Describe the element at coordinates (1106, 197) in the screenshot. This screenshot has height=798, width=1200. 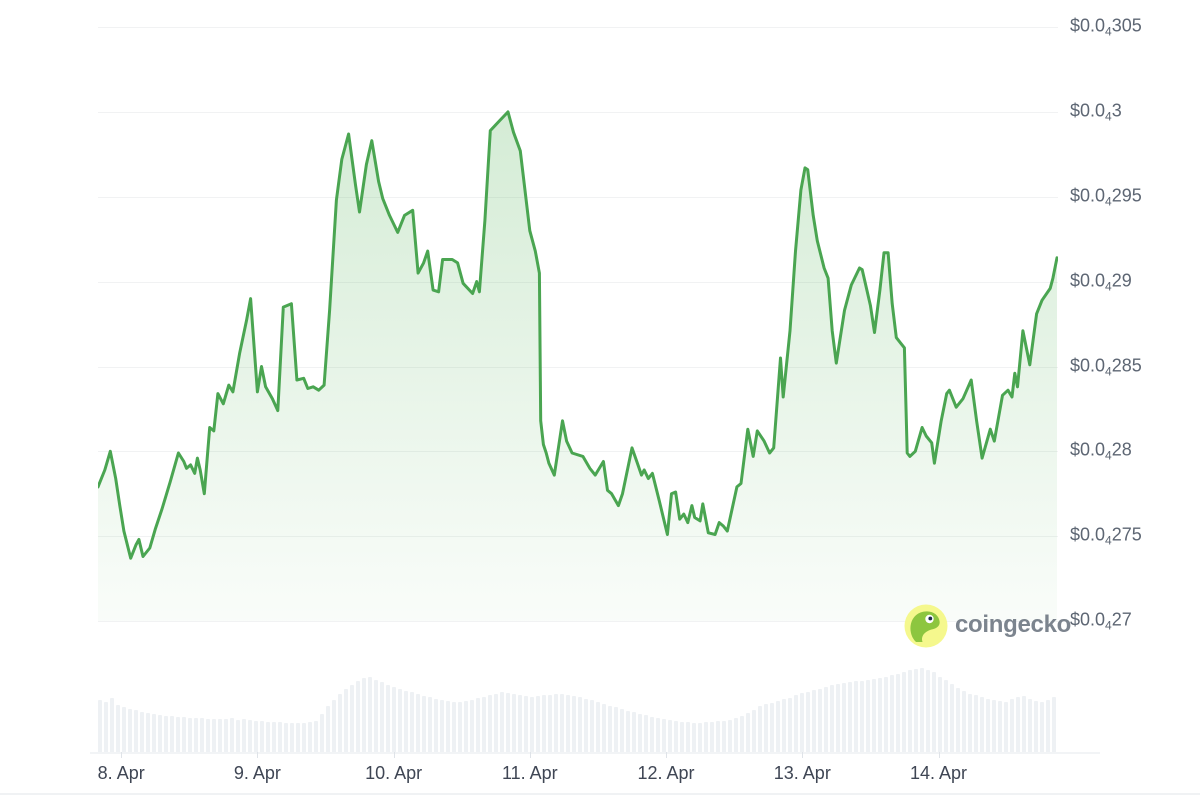
I see `y-axis-label: $0.04295` at that location.